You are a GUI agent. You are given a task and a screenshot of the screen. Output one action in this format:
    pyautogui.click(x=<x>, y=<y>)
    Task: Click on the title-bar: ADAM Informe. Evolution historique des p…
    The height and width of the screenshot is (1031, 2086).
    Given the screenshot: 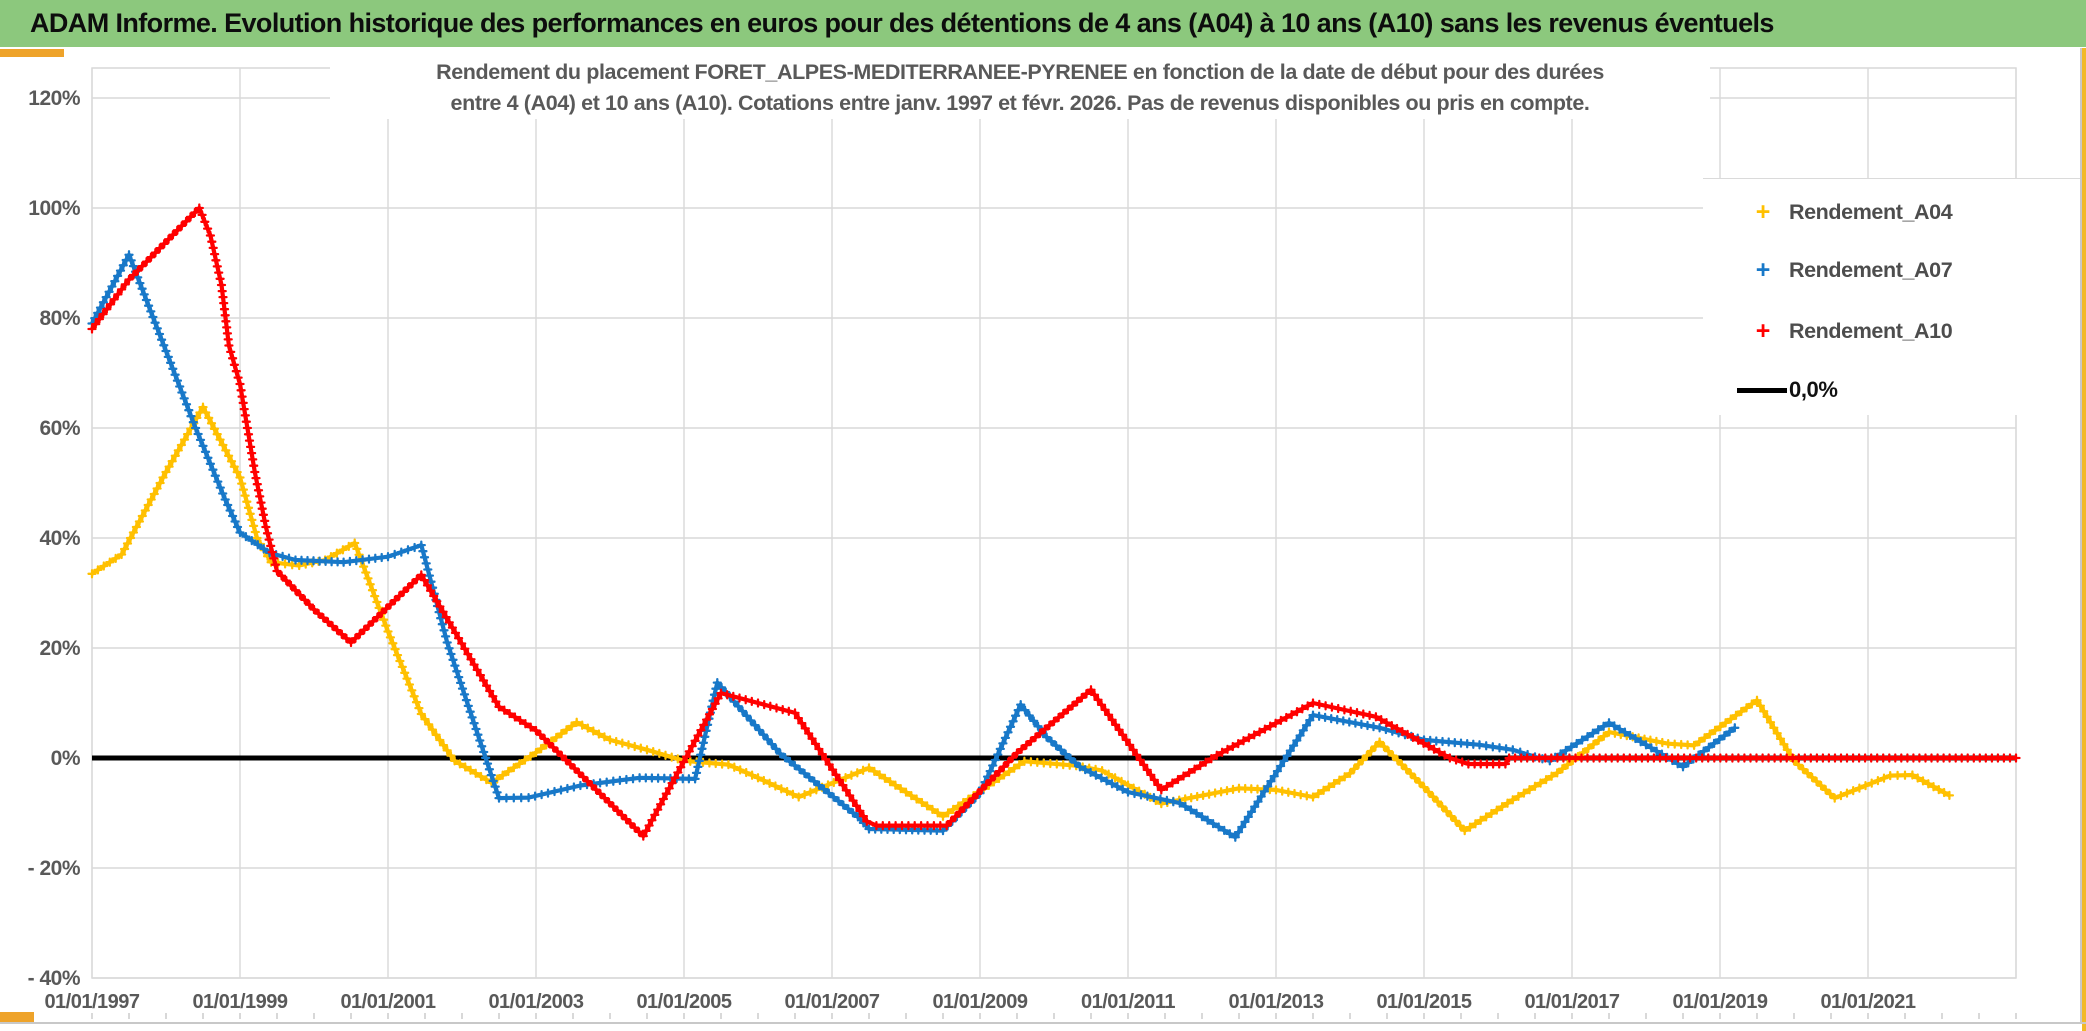 What is the action you would take?
    pyautogui.click(x=1043, y=23)
    